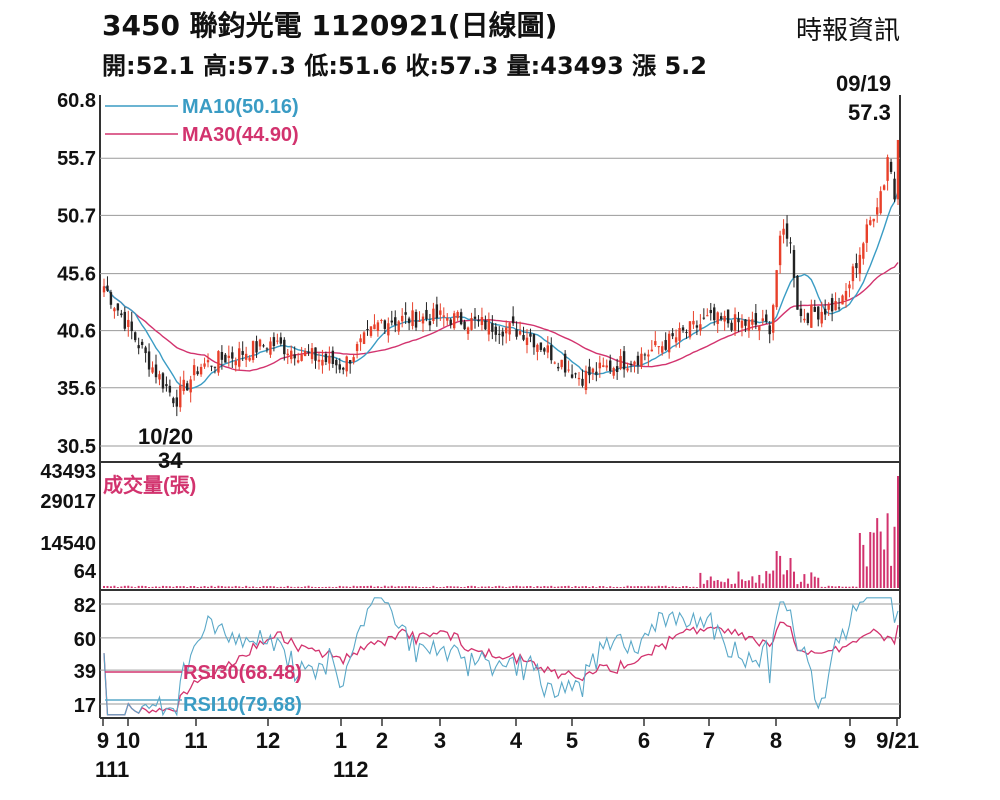 Image resolution: width=1000 pixels, height=800 pixels. Describe the element at coordinates (382, 740) in the screenshot. I see `x-tick-label: 2` at that location.